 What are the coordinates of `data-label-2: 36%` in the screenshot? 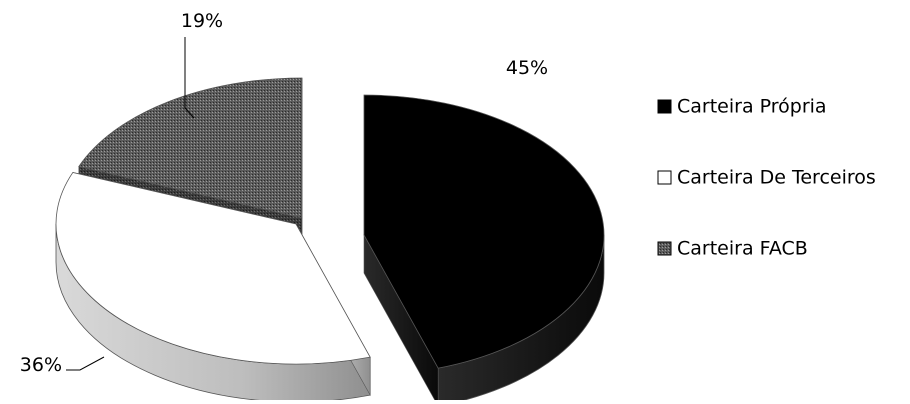 It's located at (41, 365).